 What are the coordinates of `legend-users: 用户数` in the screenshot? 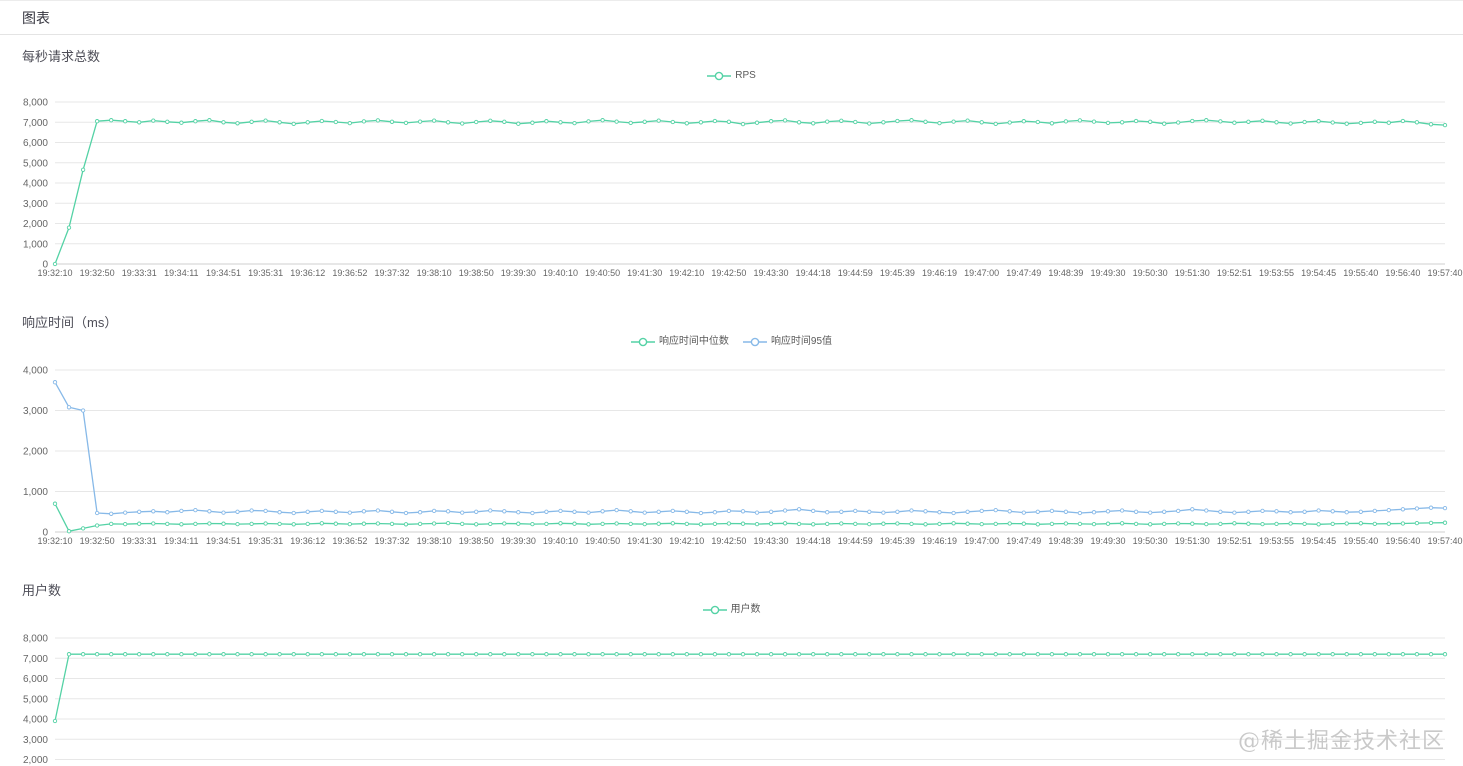 It's located at (731, 610).